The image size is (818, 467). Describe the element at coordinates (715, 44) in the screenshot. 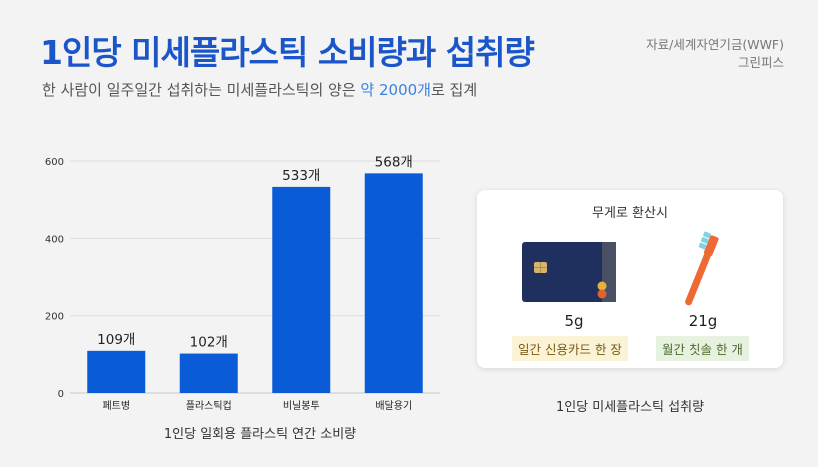

I see `source-line-1: 자료/세계자연기금(WWF)` at that location.